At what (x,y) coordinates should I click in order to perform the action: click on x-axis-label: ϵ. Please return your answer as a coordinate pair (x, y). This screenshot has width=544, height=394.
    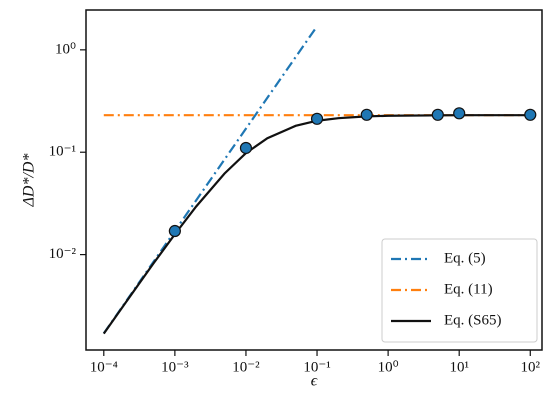
    Looking at the image, I should click on (314, 381).